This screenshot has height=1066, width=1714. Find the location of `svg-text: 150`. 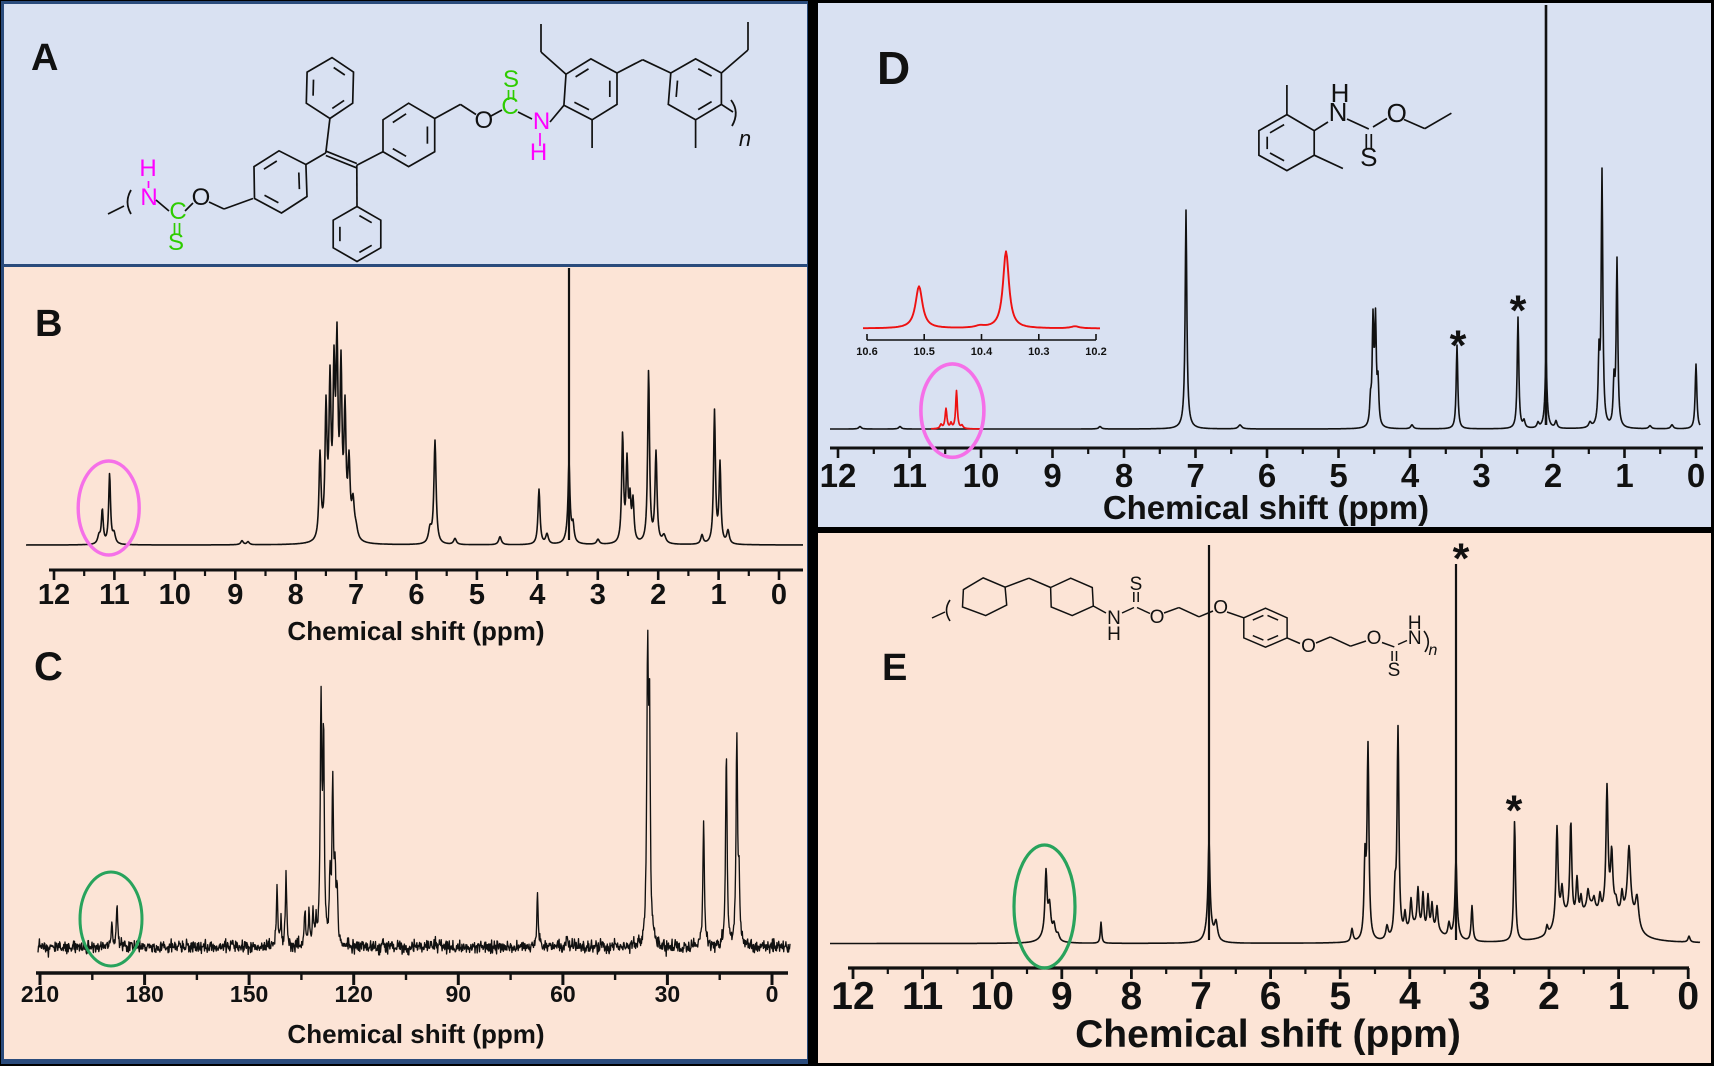

svg-text: 150 is located at coordinates (249, 994).